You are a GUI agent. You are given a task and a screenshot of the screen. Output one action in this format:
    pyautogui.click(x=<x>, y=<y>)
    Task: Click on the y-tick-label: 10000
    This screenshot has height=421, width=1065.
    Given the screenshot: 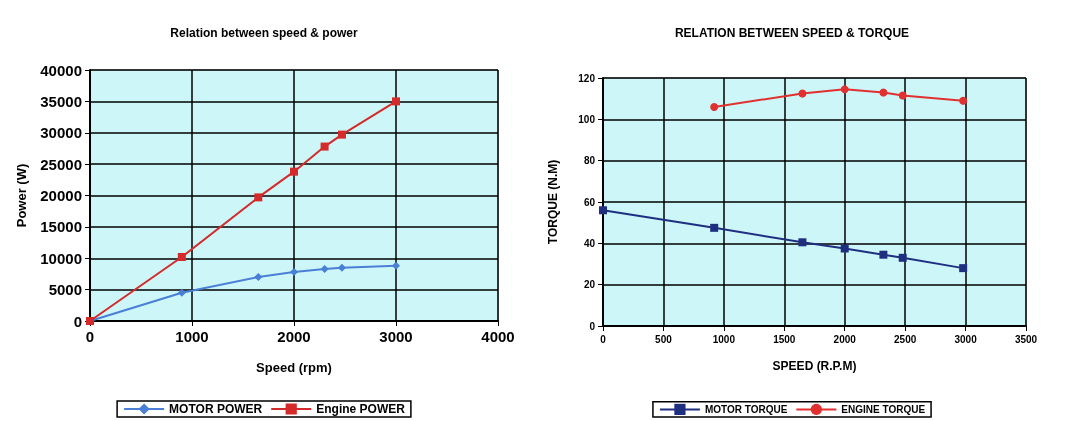 What is the action you would take?
    pyautogui.click(x=61, y=258)
    